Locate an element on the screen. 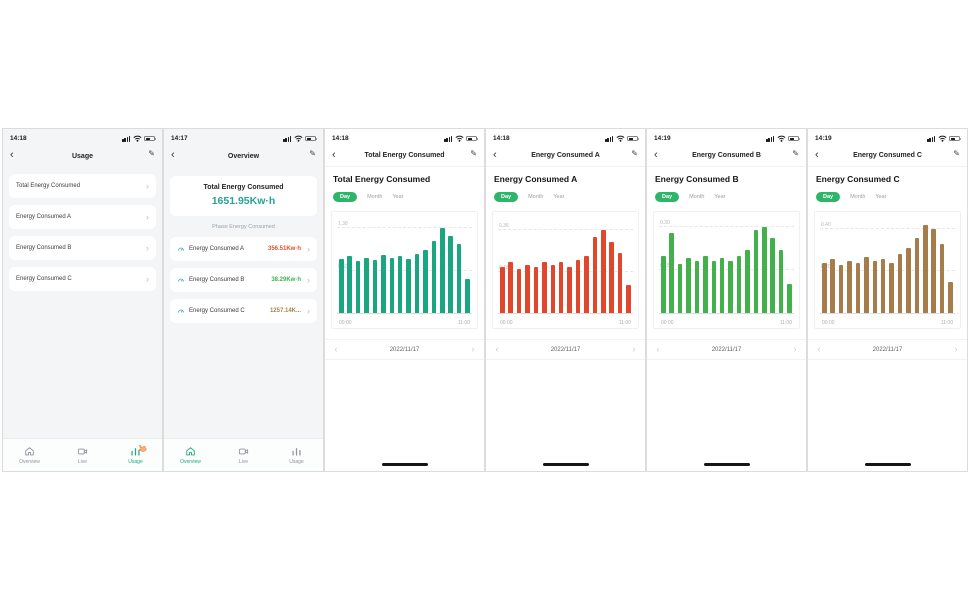 The height and width of the screenshot is (600, 970). tab-label: Overview is located at coordinates (29, 461).